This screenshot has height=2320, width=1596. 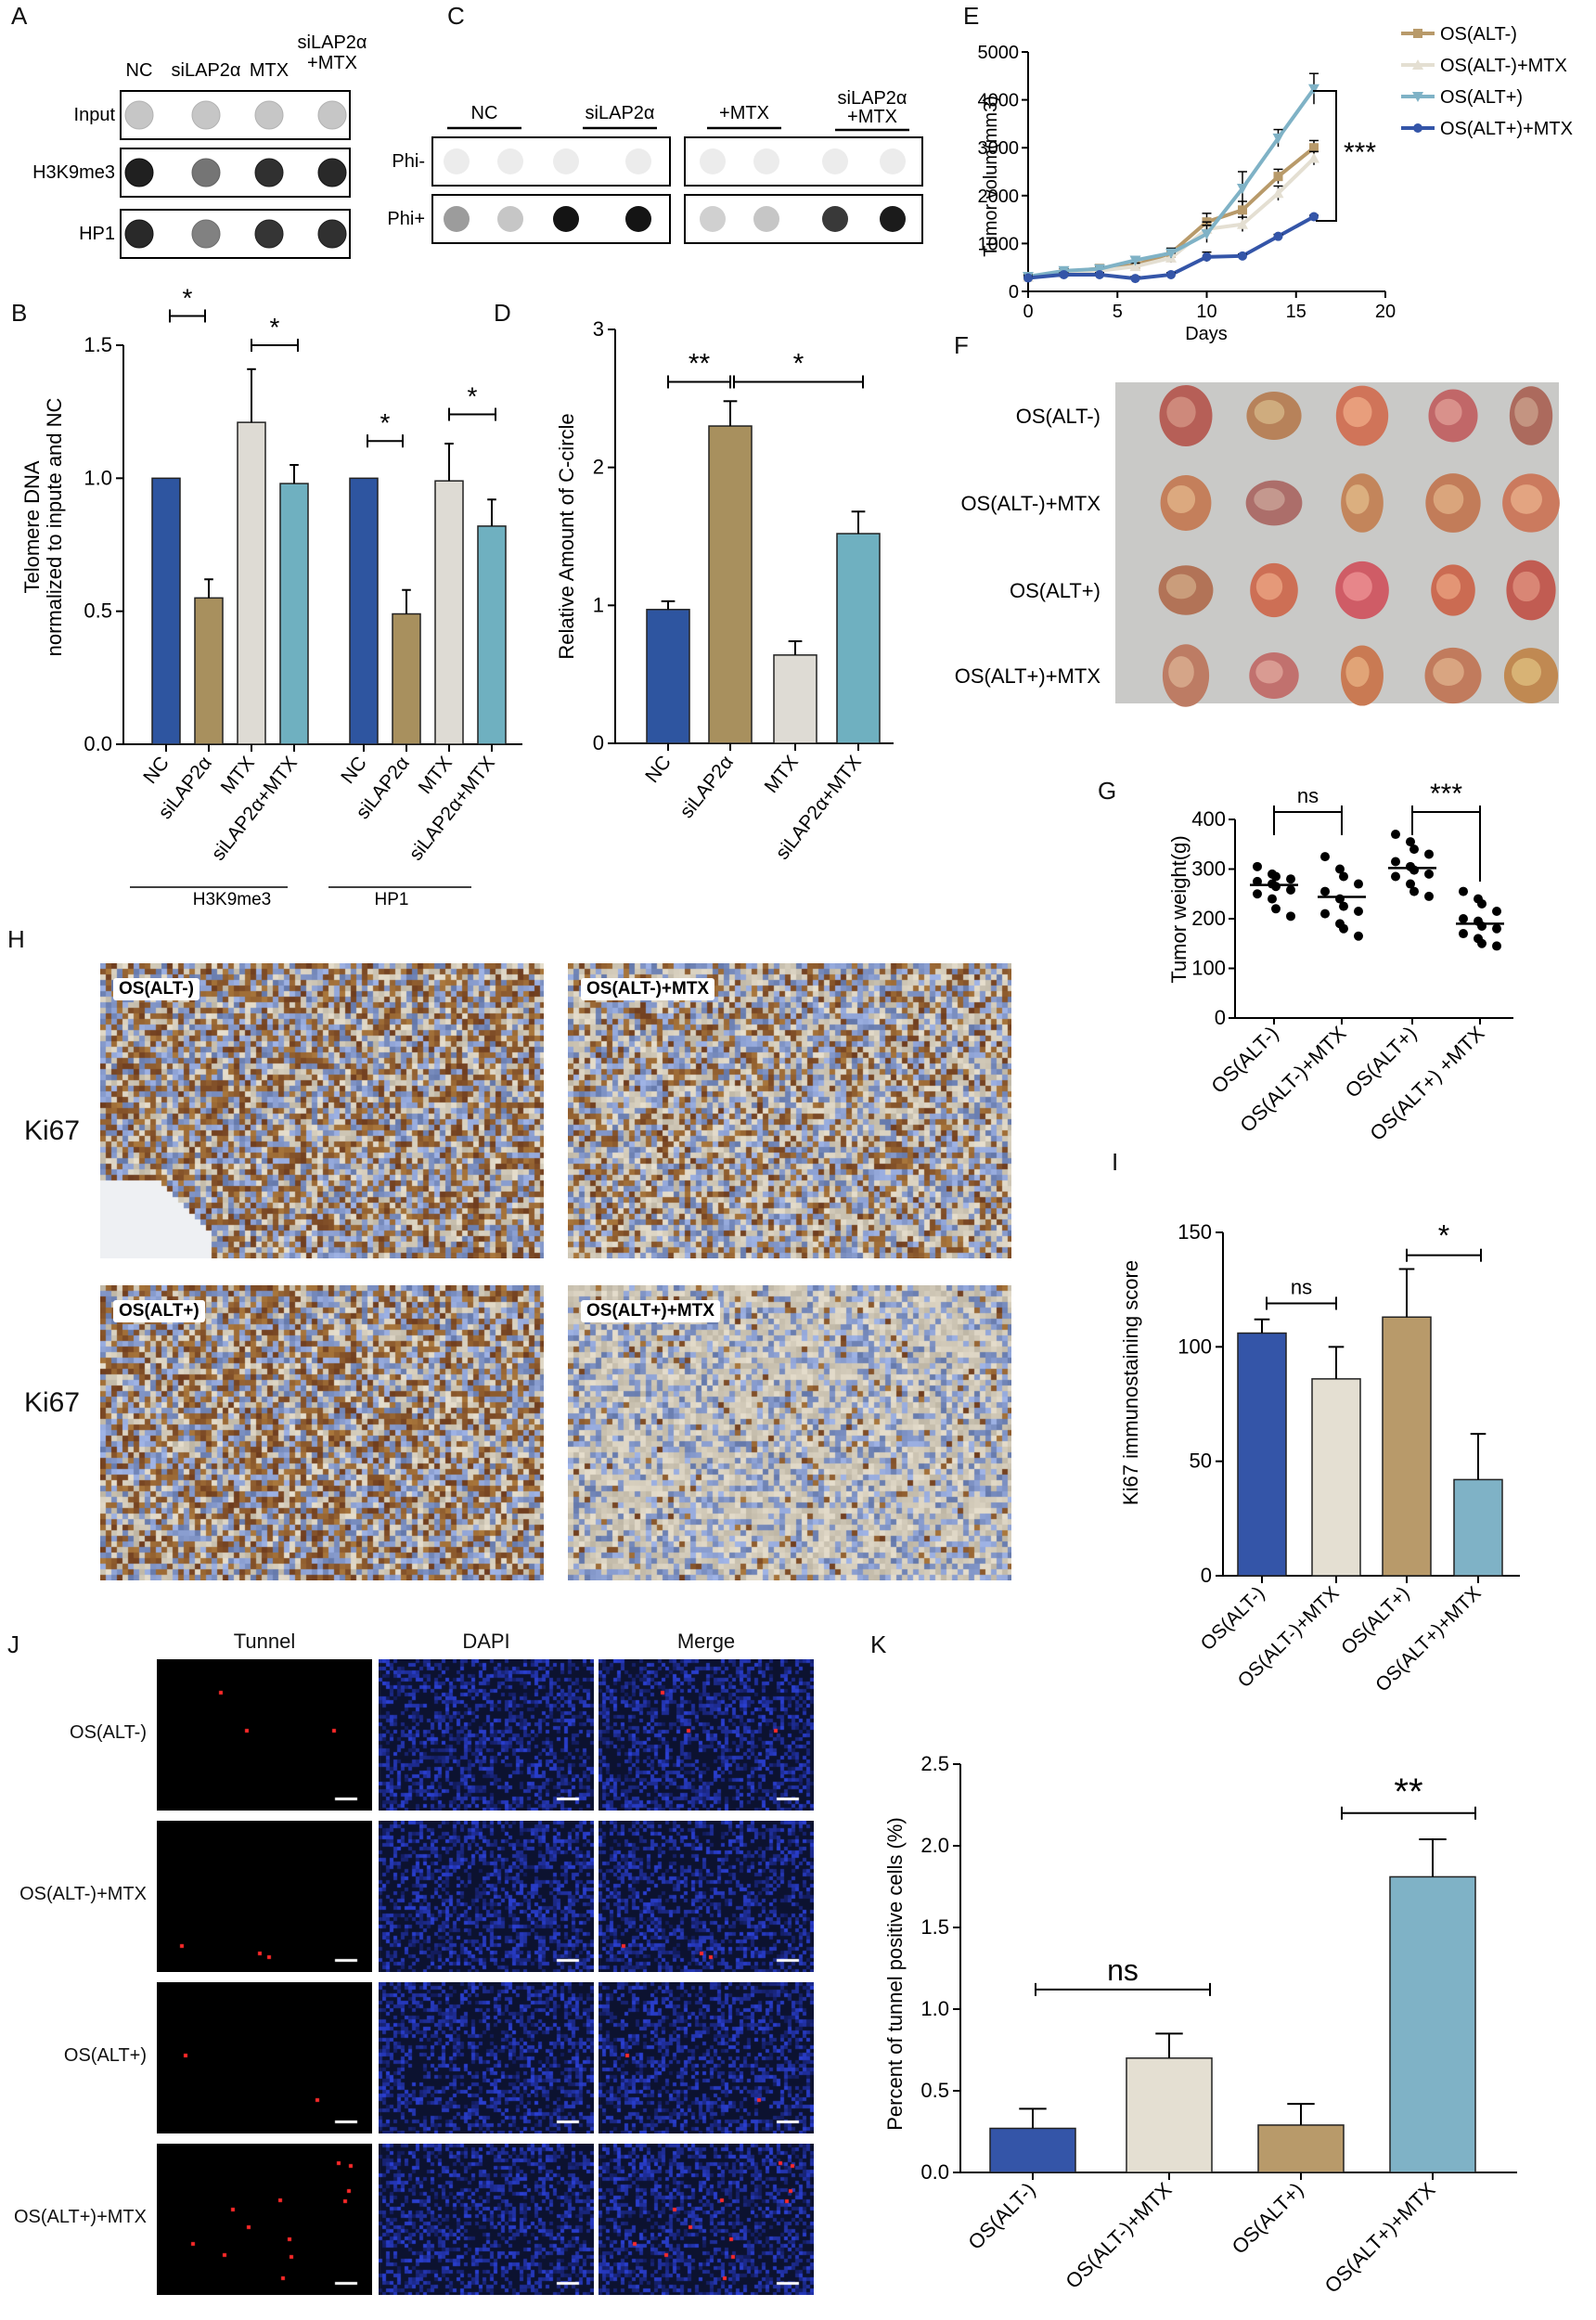 What do you see at coordinates (551, 219) in the screenshot?
I see `blot-strip` at bounding box center [551, 219].